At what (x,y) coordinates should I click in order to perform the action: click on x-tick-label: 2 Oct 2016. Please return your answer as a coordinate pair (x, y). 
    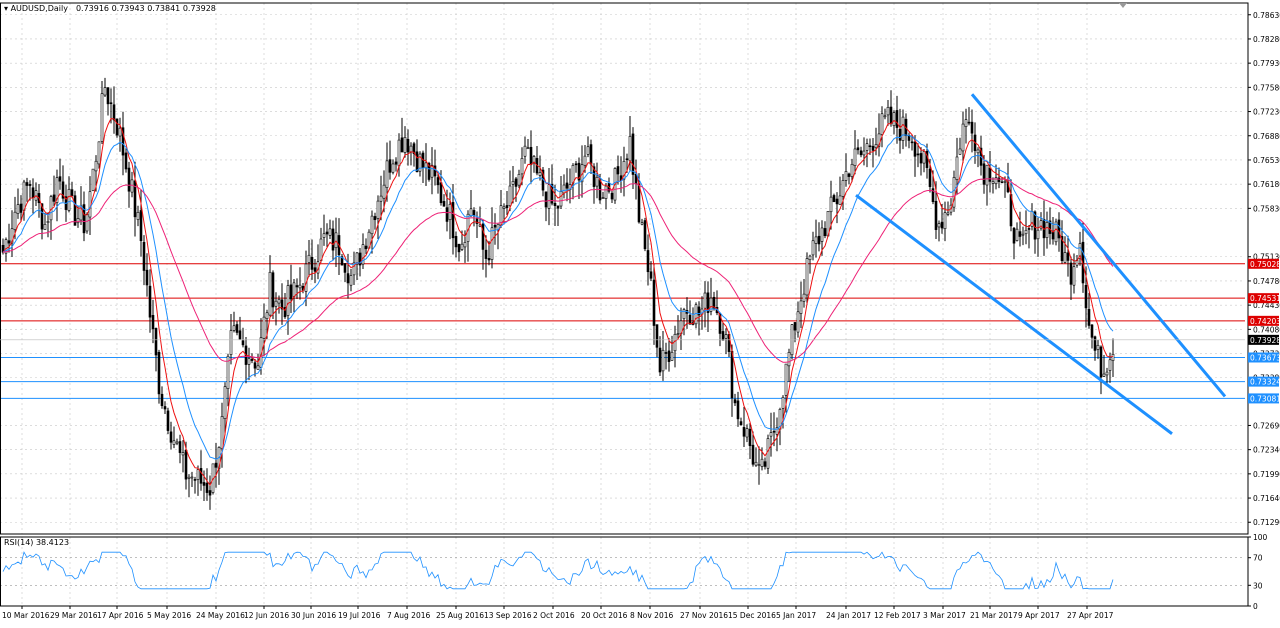
    Looking at the image, I should click on (554, 615).